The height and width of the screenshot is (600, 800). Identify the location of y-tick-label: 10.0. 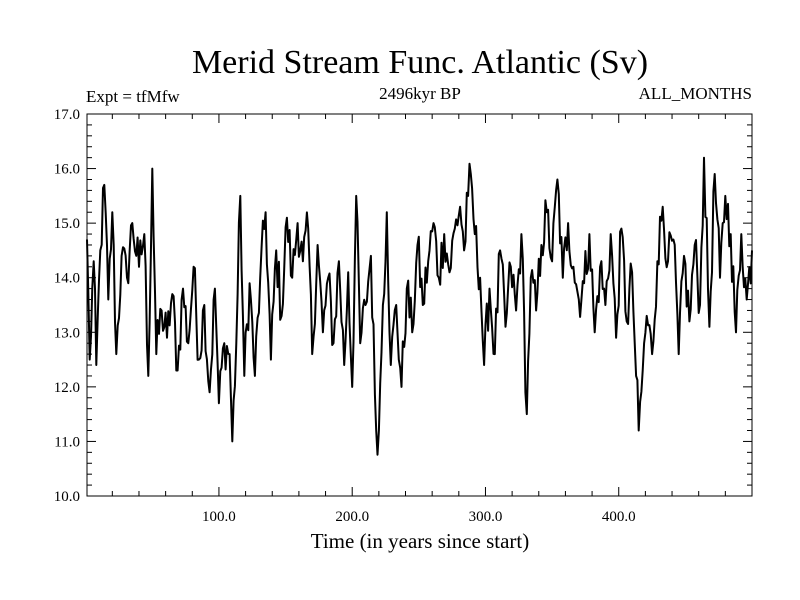
(67, 497).